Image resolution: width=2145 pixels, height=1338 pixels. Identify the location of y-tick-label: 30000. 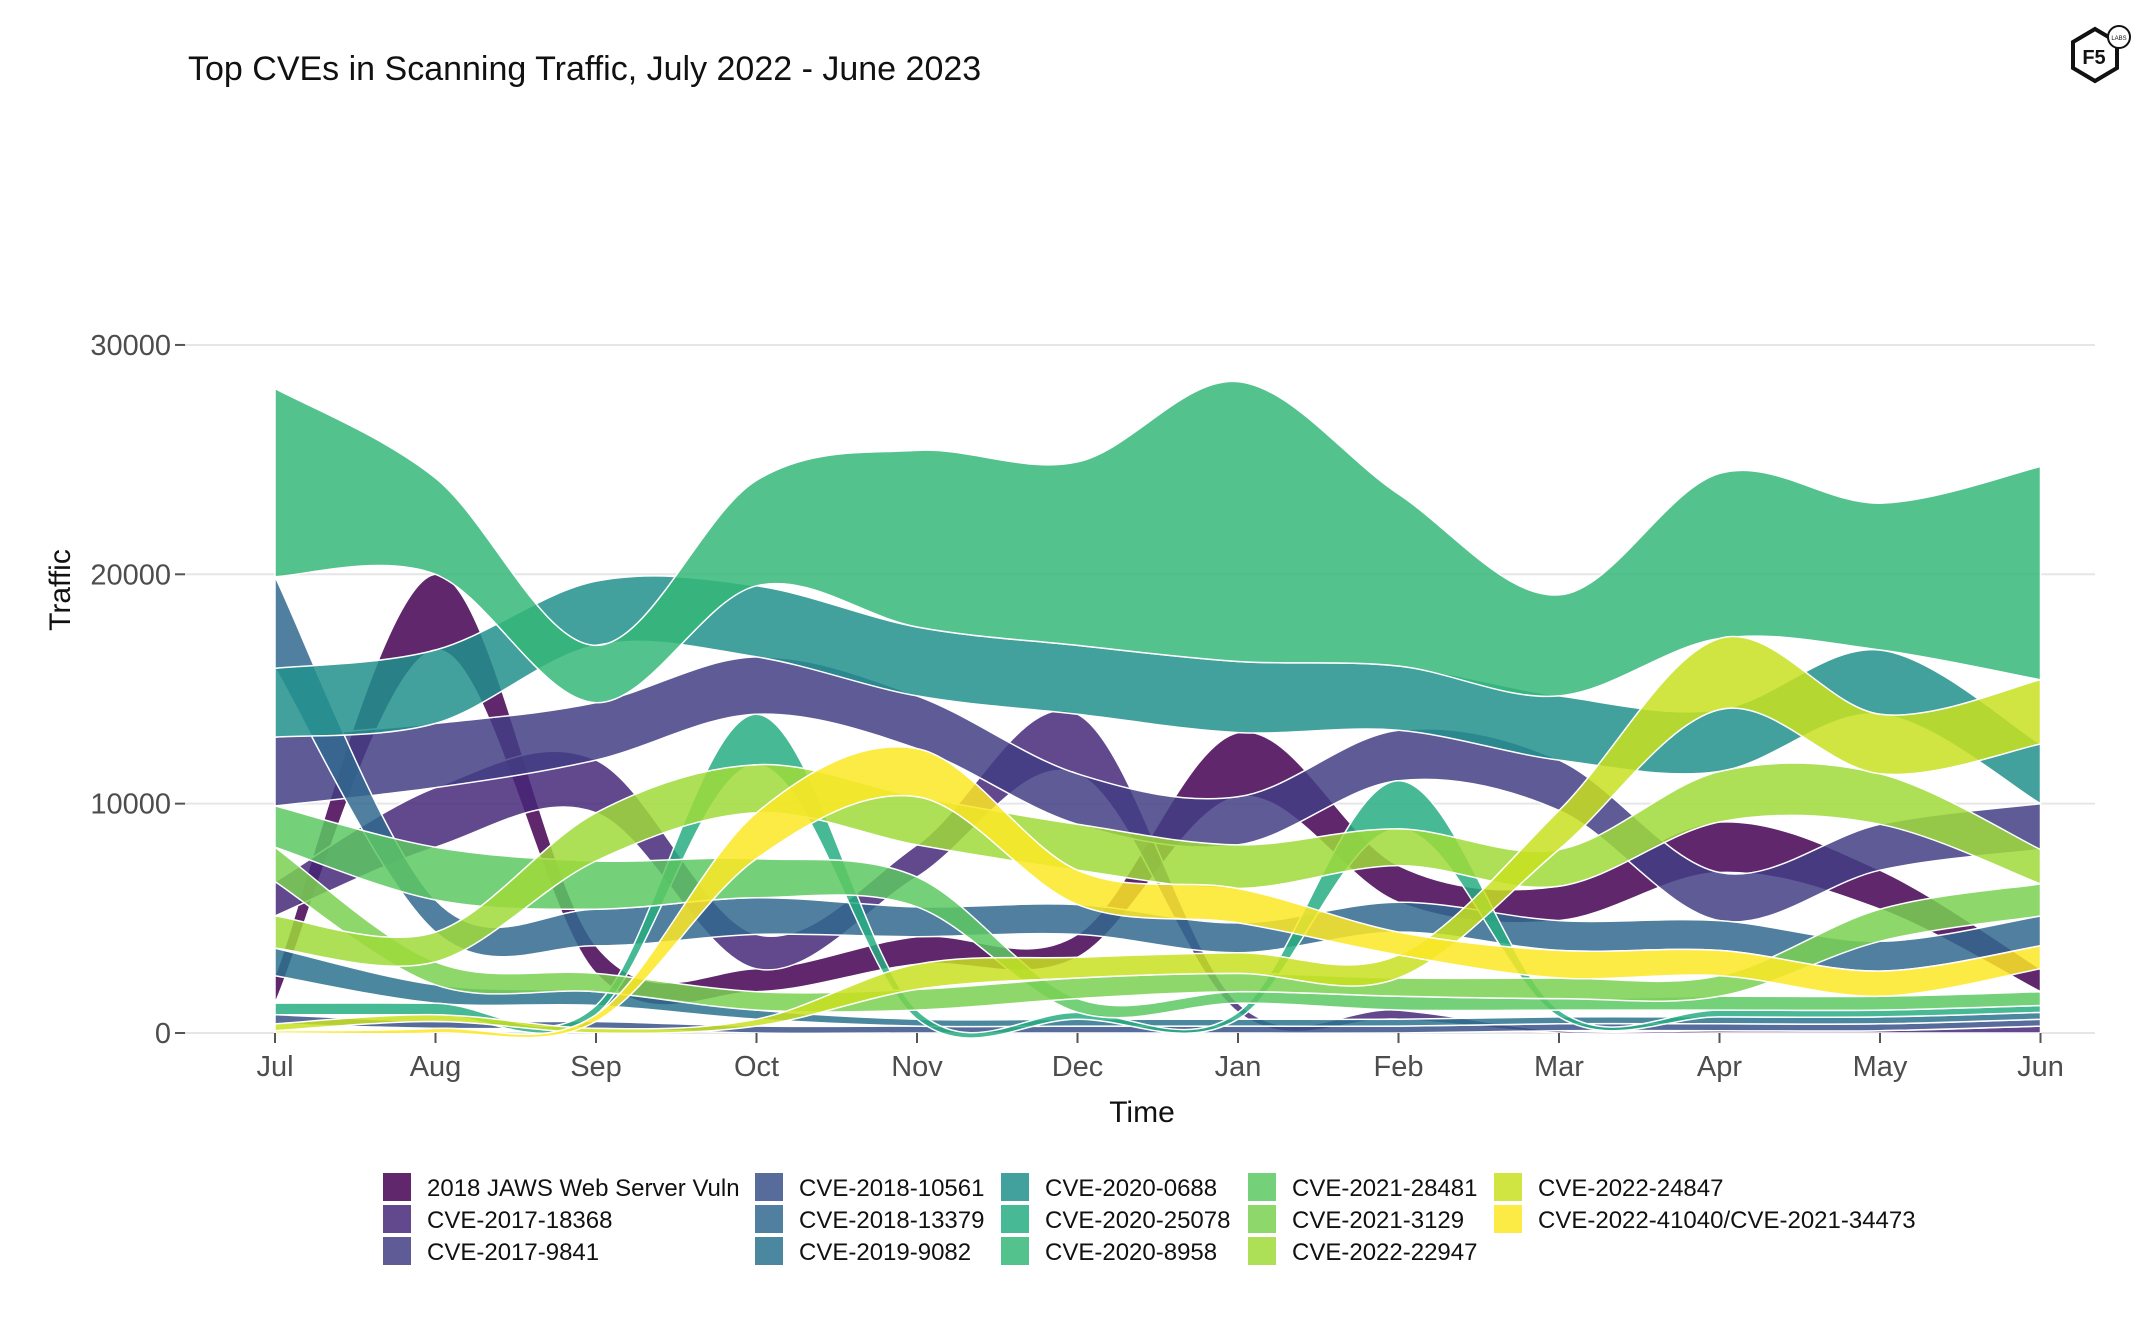
(130, 346).